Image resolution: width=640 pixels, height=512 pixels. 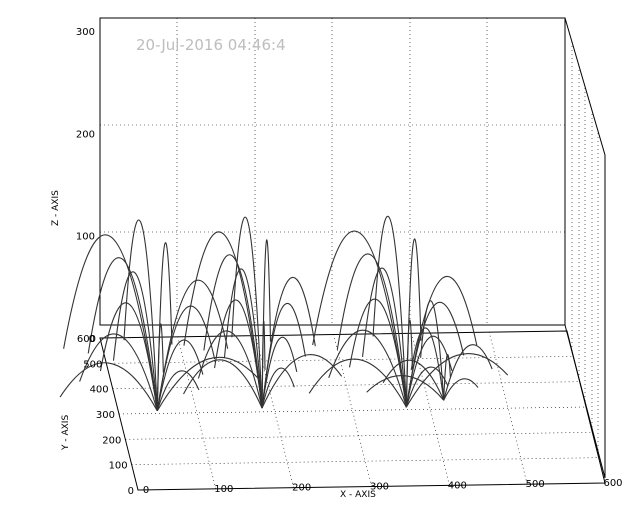 I want to click on y-tick-label: 300, so click(x=105, y=415).